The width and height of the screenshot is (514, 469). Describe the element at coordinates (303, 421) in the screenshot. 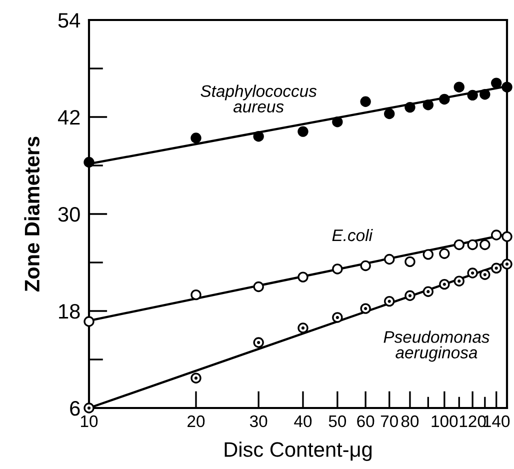

I see `x-tick-label: 40` at that location.